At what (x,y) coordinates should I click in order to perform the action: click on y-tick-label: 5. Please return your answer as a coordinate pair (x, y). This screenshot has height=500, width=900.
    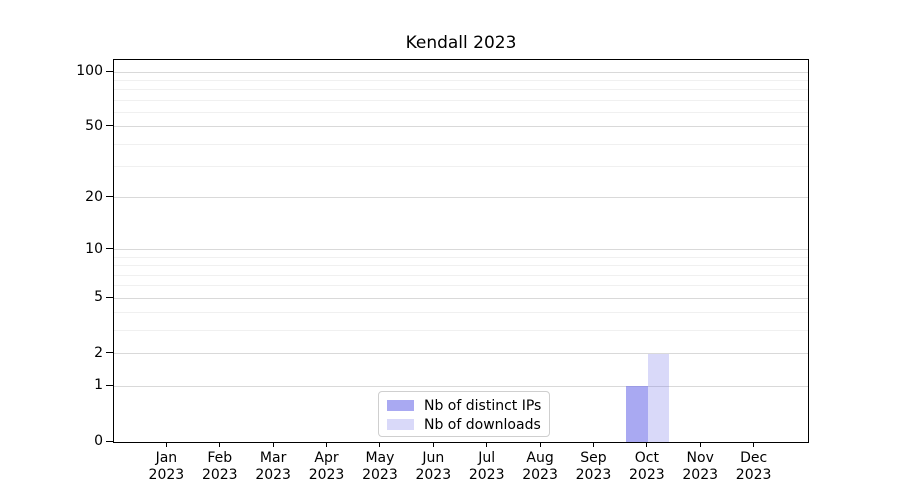
    Looking at the image, I should click on (98, 297).